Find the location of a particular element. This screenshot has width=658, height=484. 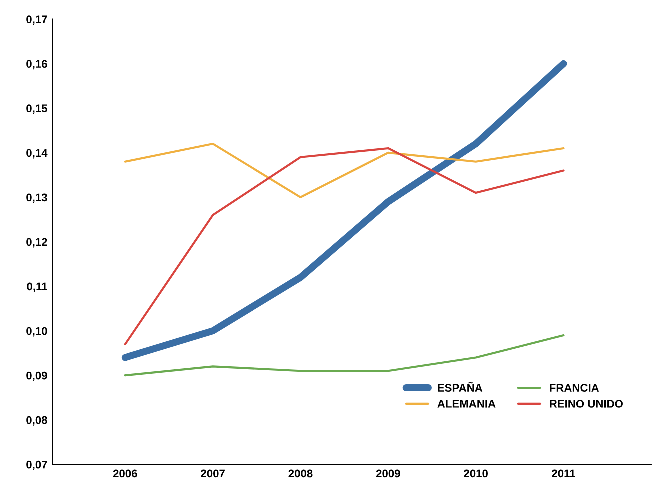

legend-label: REINO UNIDO is located at coordinates (586, 404).